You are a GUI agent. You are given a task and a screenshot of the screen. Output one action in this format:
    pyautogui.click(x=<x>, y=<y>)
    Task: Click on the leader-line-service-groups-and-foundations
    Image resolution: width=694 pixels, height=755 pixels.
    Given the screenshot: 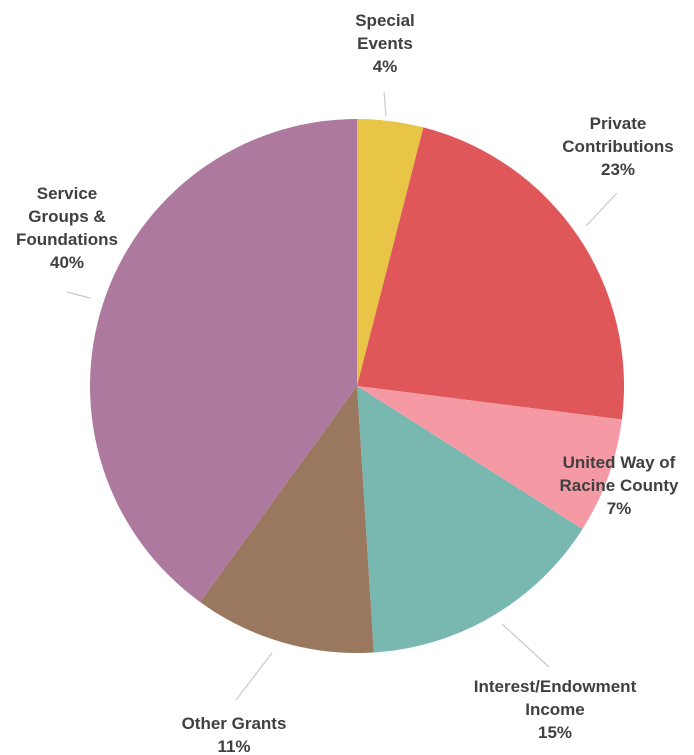 What is the action you would take?
    pyautogui.click(x=78, y=295)
    